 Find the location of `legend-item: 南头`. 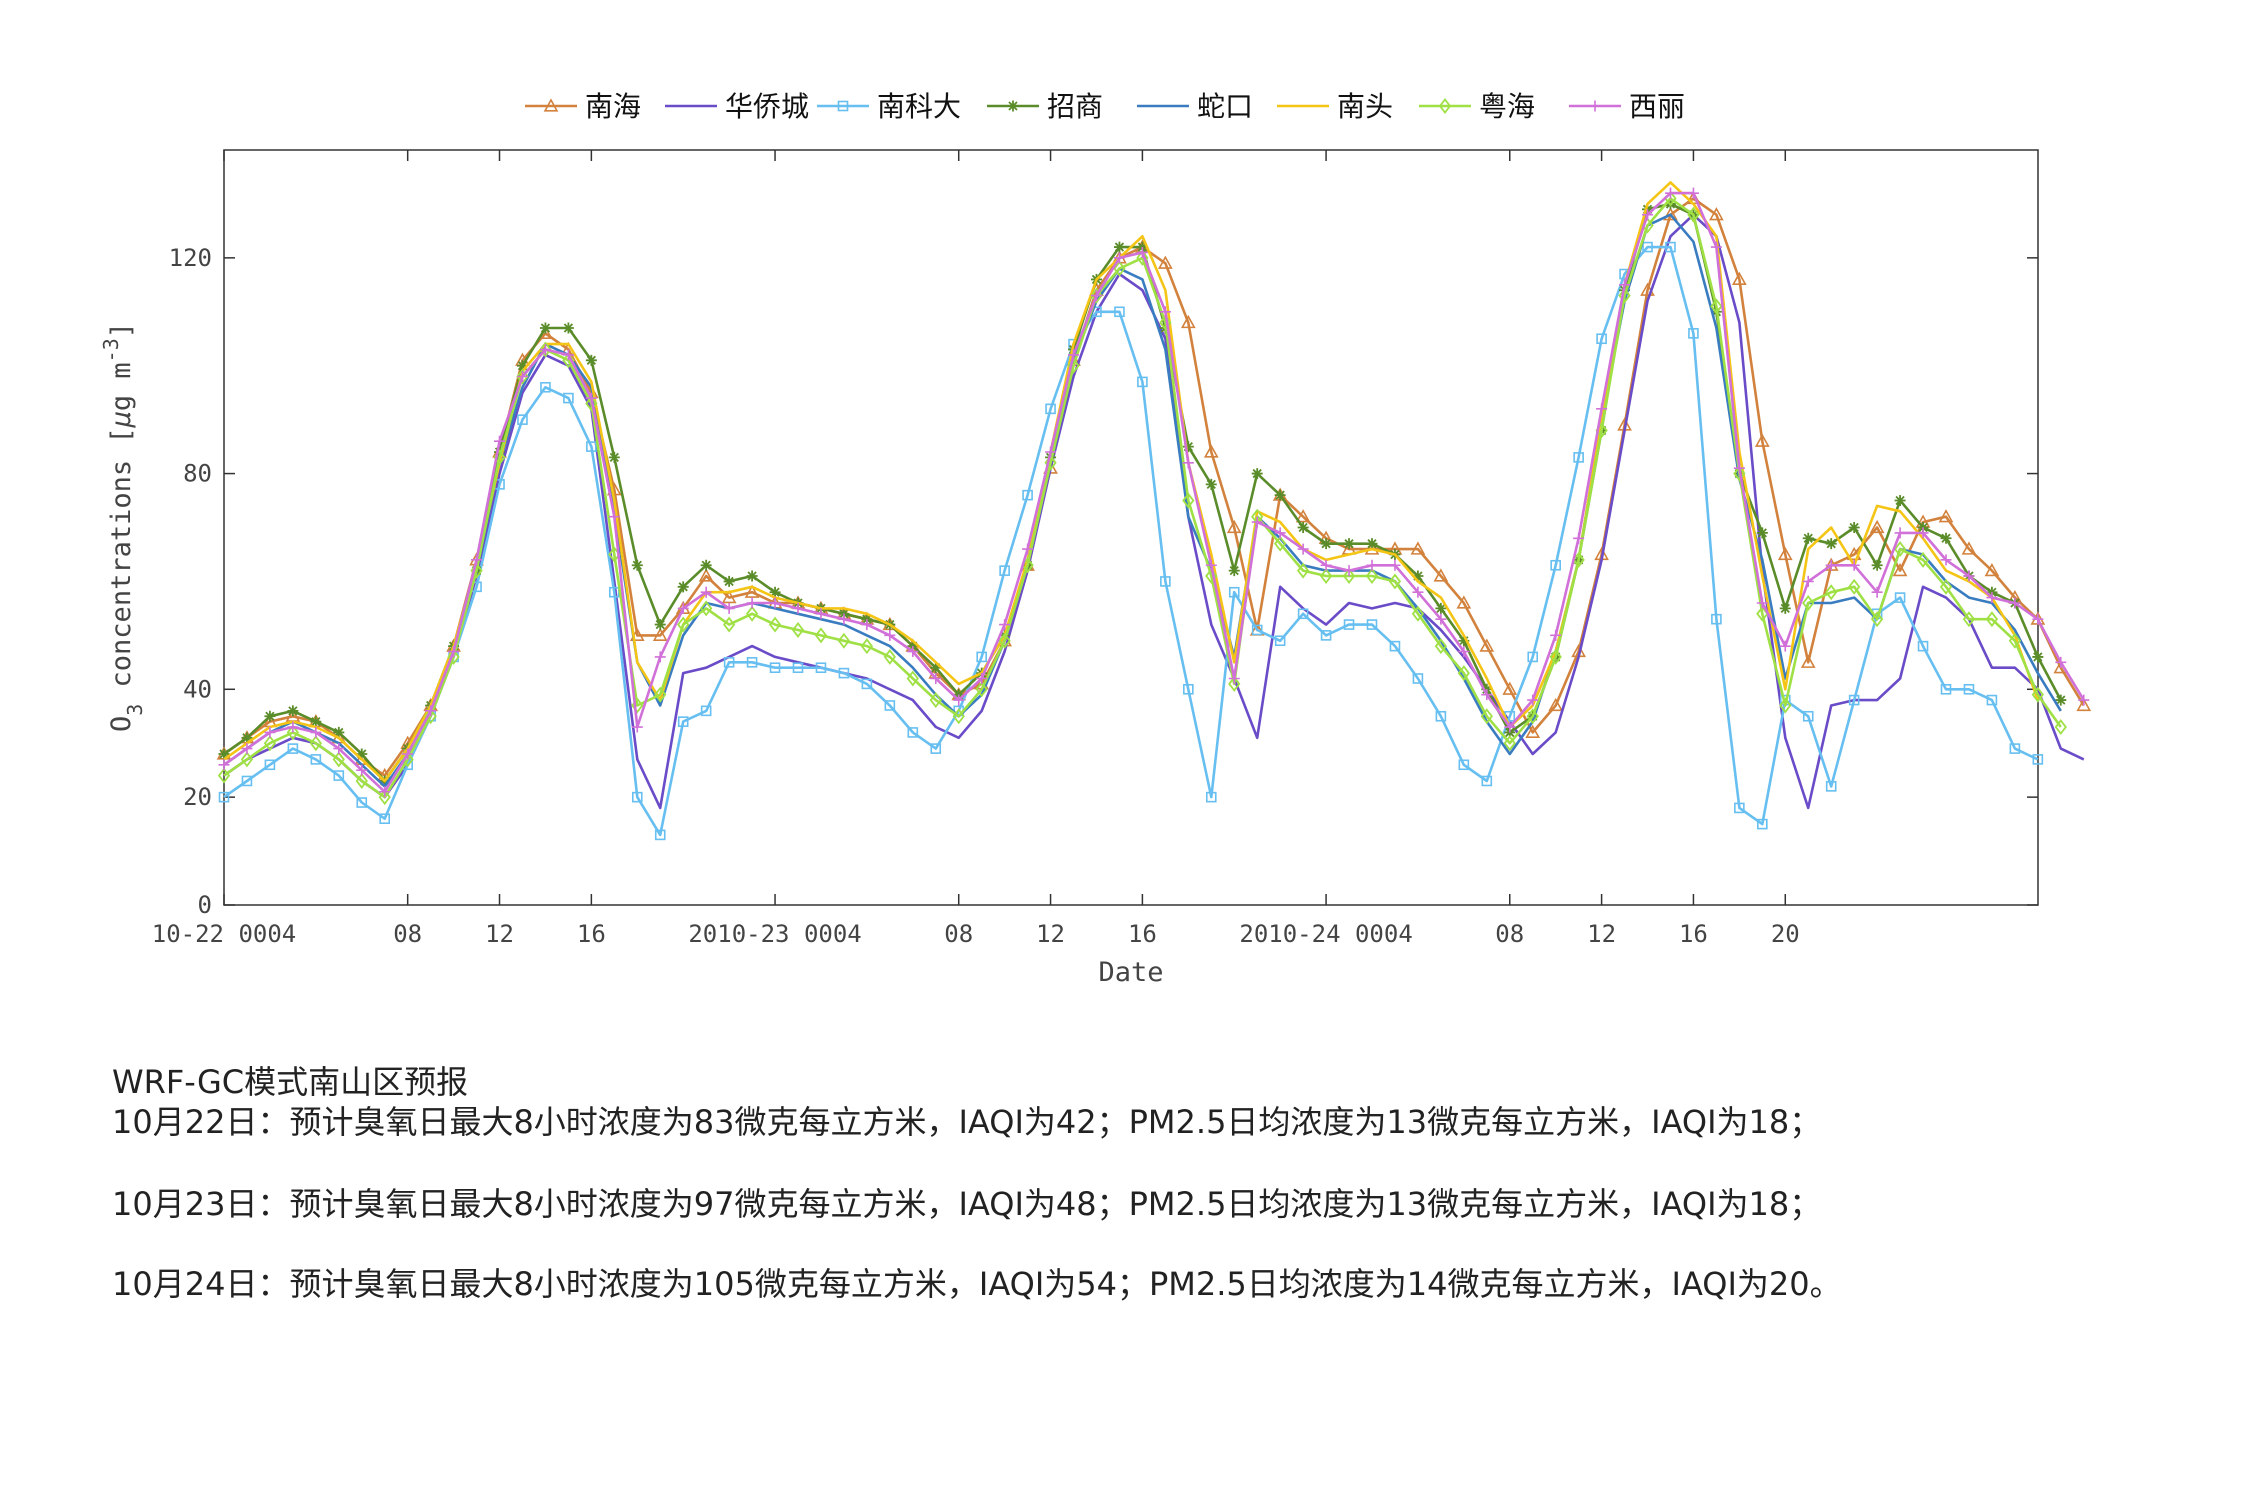

legend-item: 南头 is located at coordinates (1335, 106).